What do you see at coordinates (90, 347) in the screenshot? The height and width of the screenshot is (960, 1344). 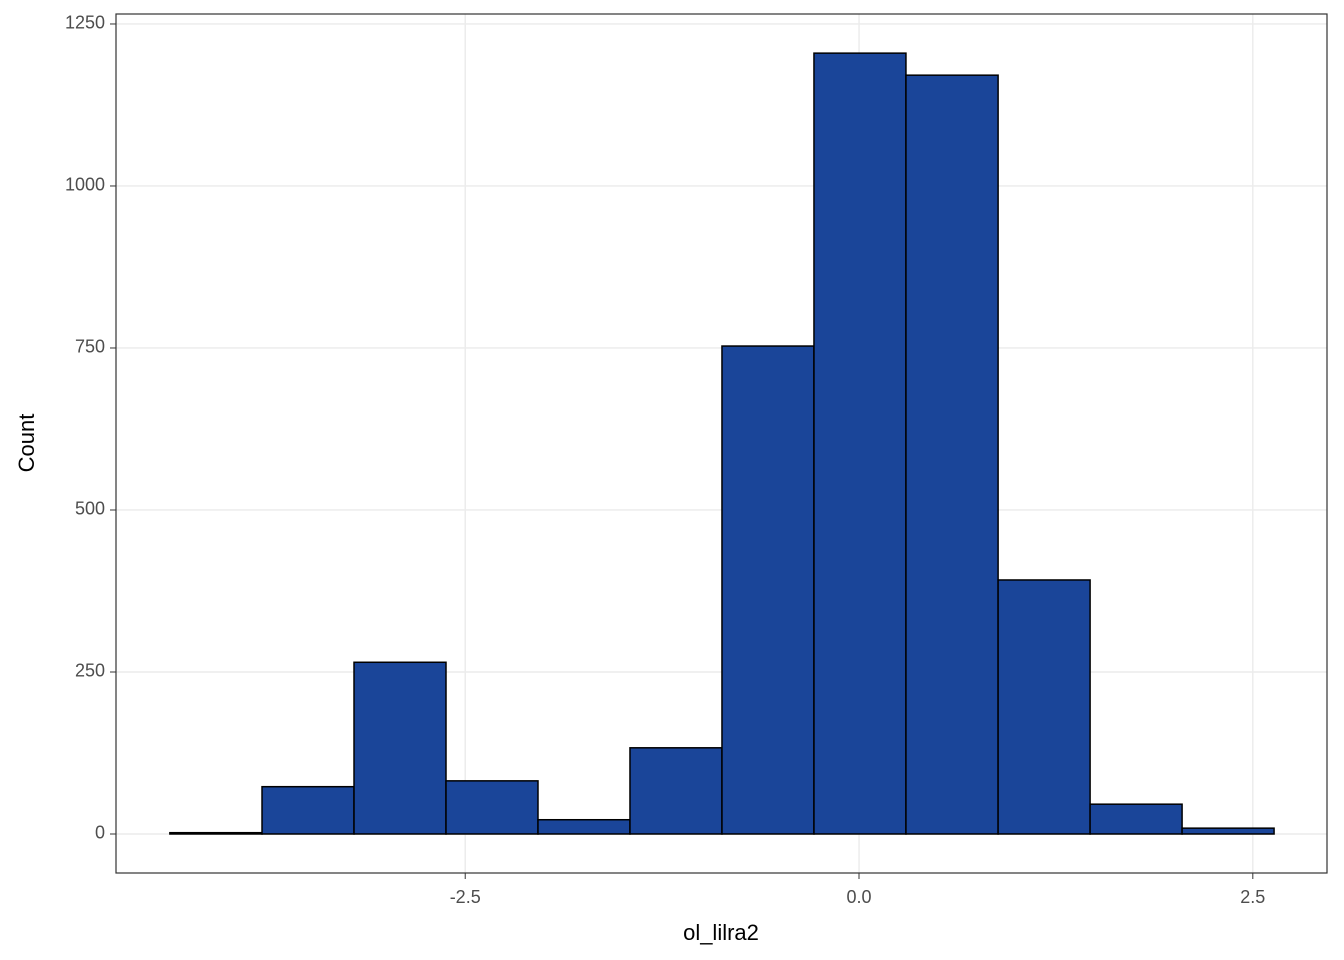 I see `y-tick-label: 750` at bounding box center [90, 347].